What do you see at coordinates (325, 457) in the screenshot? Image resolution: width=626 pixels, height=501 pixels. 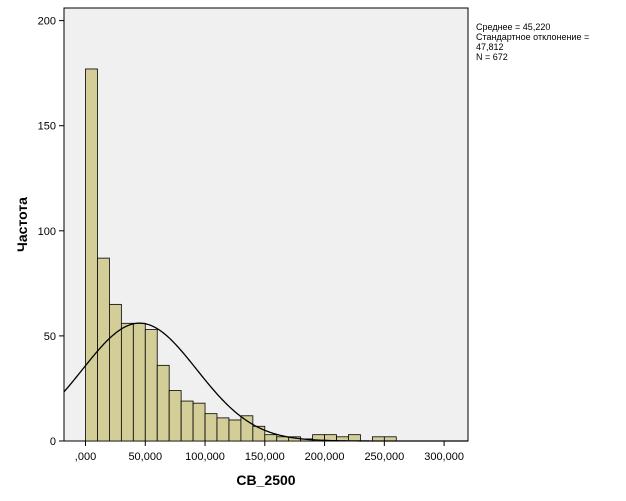 I see `x-tick-label: 200,000` at bounding box center [325, 457].